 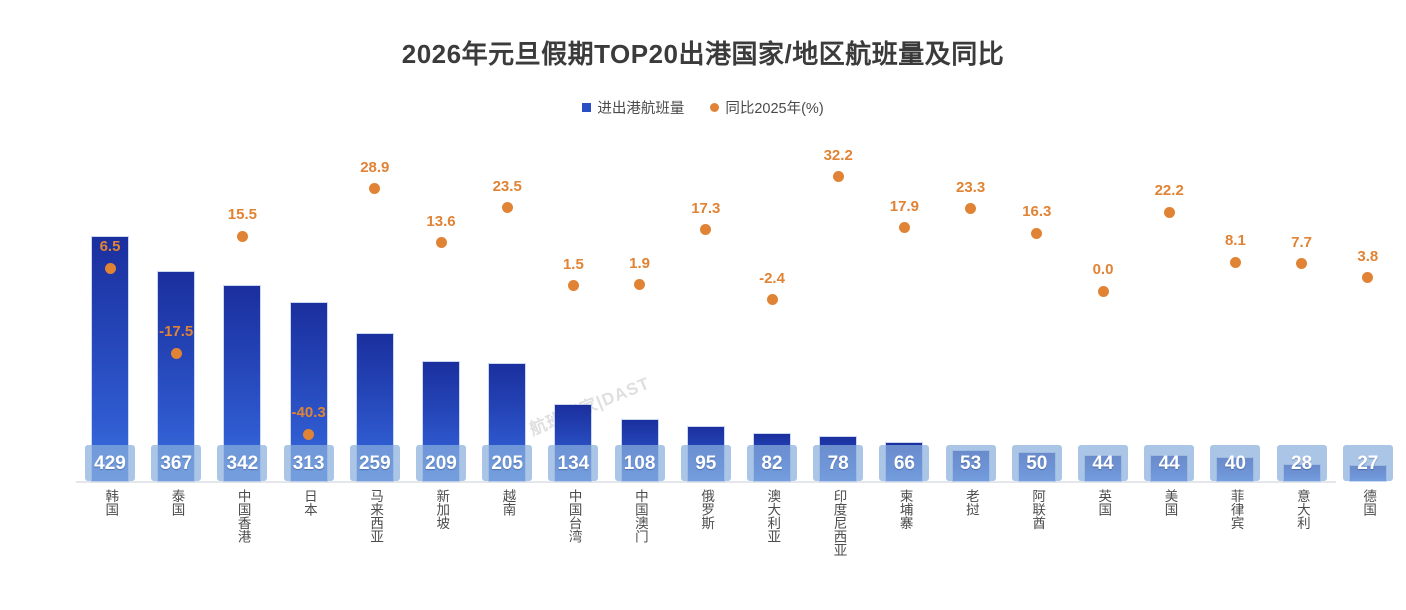 I want to click on x-axis-category-label: 中国香港, so click(x=242, y=516).